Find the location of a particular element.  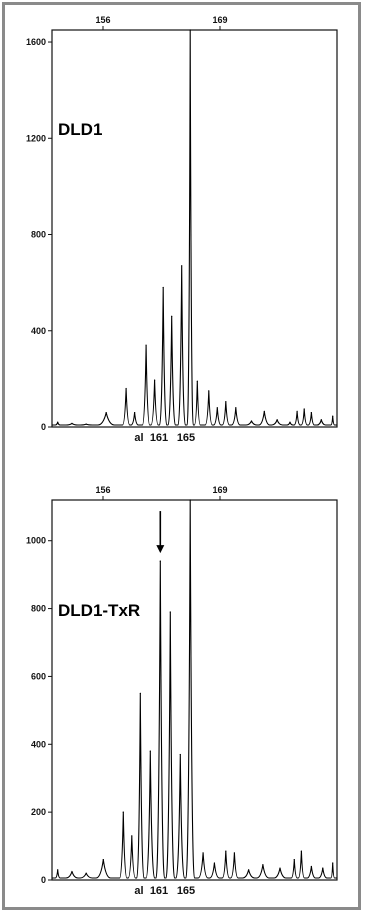

panel-title: DLD1-TxR is located at coordinates (99, 610).